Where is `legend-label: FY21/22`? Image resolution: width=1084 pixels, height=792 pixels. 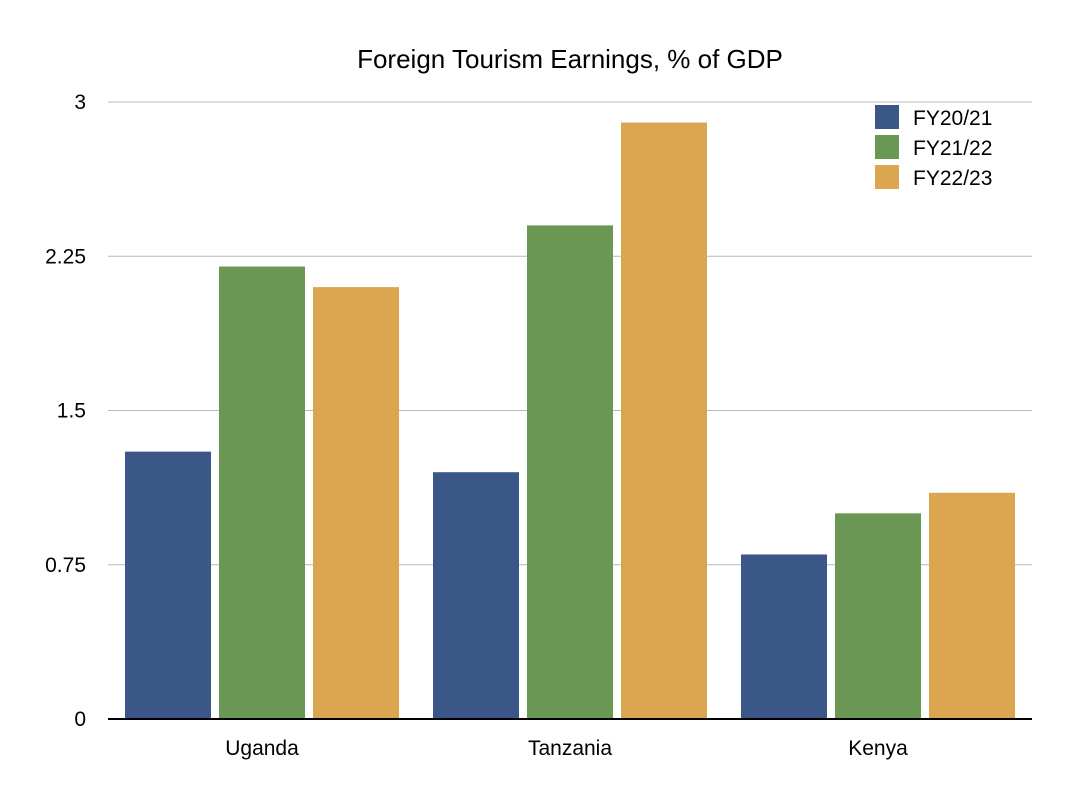 legend-label: FY21/22 is located at coordinates (952, 148).